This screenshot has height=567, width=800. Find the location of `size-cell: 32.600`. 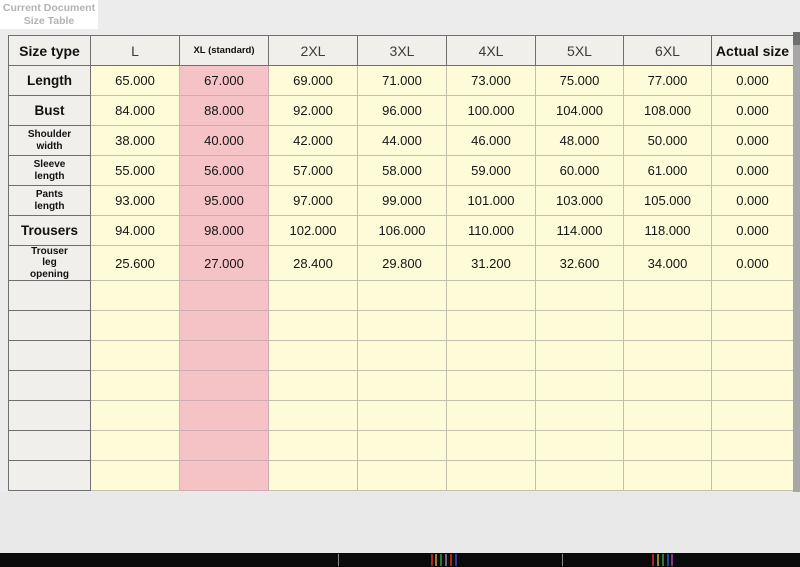

size-cell: 32.600 is located at coordinates (579, 263).